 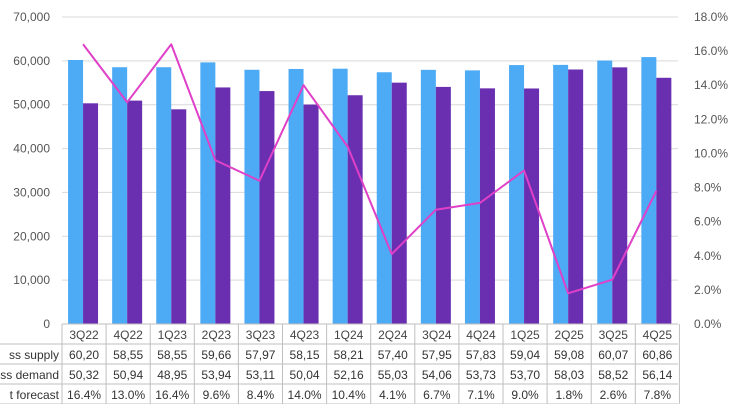 I want to click on table-cell: 53,70, so click(x=525, y=375).